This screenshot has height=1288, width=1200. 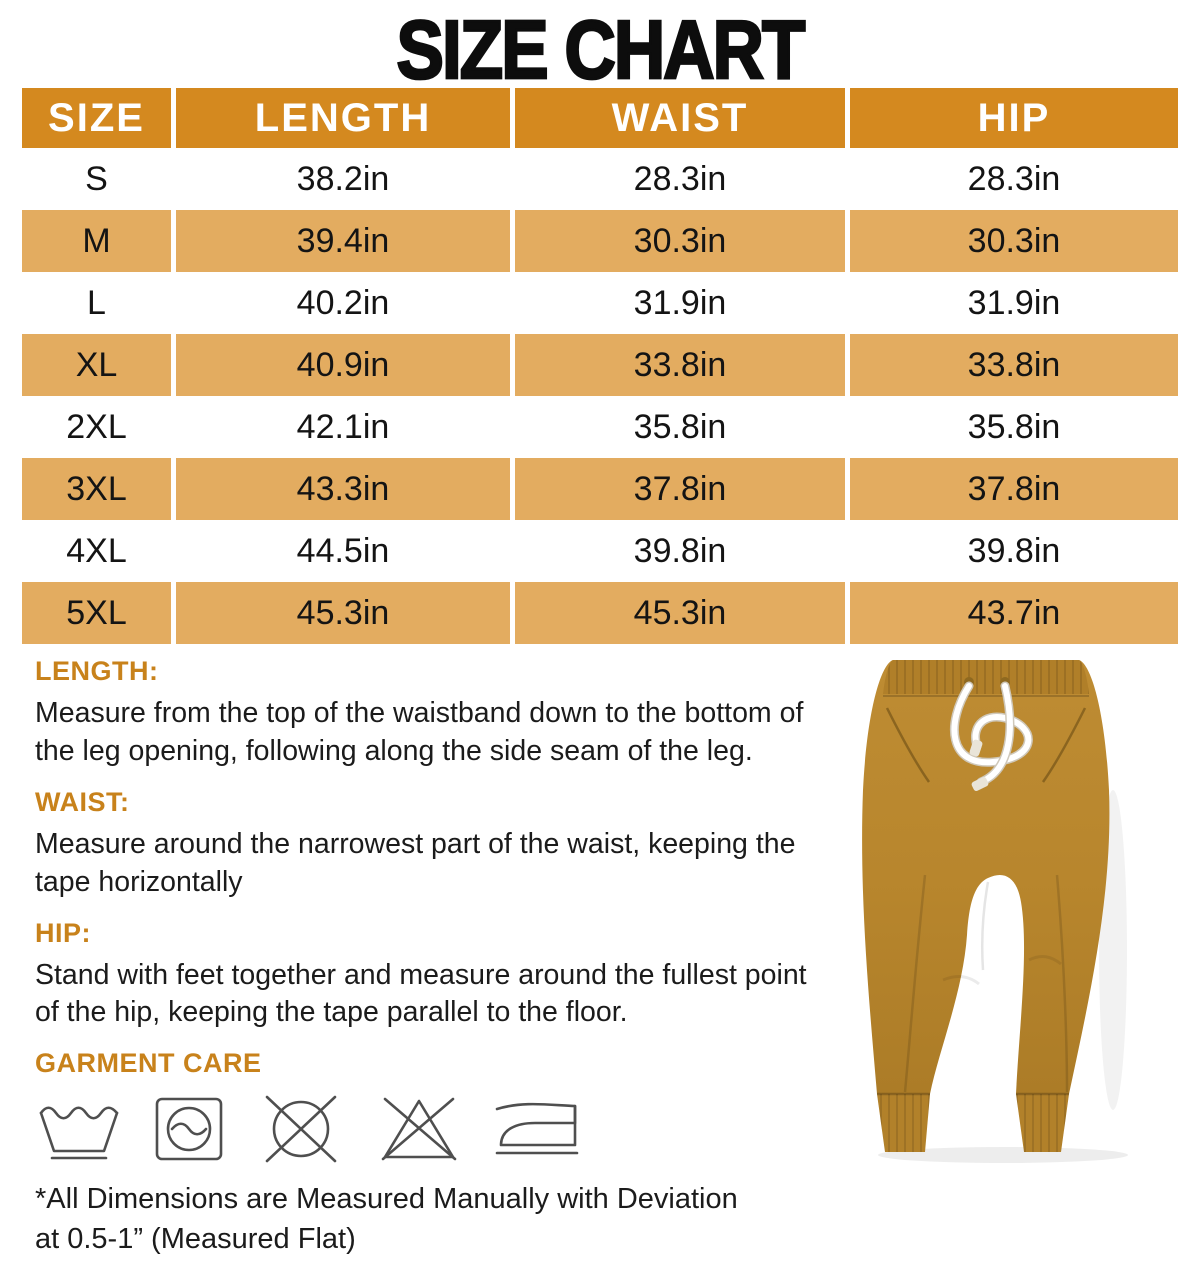 I want to click on cell-hip: 35.8in, so click(x=1014, y=426).